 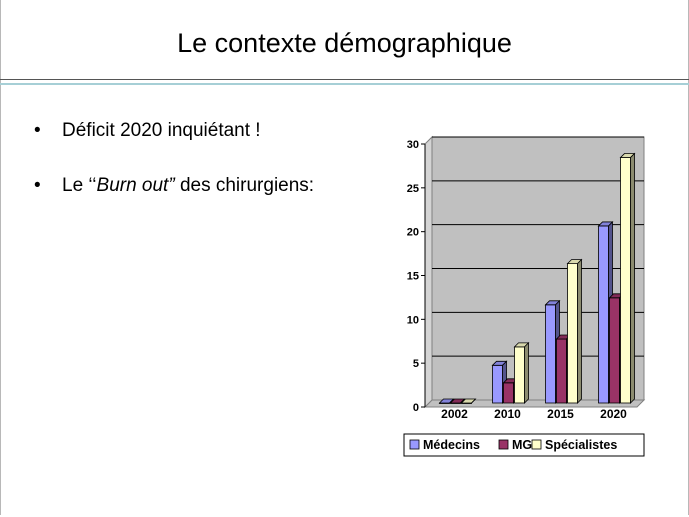 What do you see at coordinates (79, 185) in the screenshot?
I see `bullet-text-pre: Le ‘‘` at bounding box center [79, 185].